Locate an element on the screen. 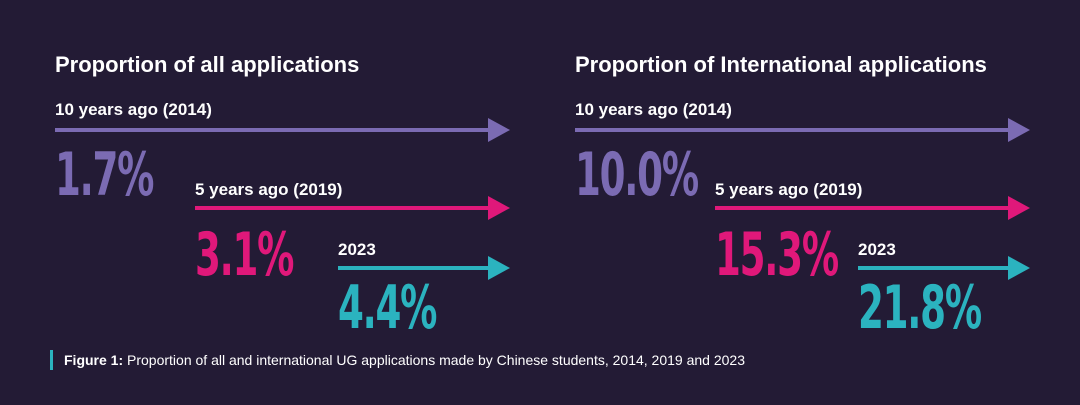 This screenshot has height=405, width=1080. value-2014: 10.0% is located at coordinates (637, 175).